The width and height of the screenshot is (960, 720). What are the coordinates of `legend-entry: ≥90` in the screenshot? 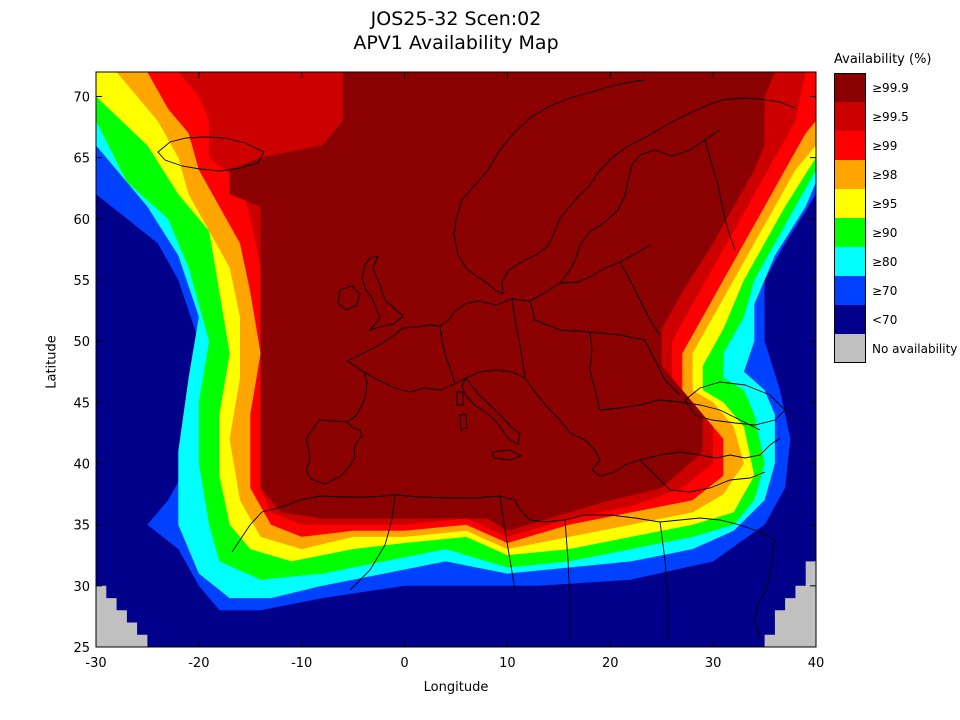 It's located at (895, 232).